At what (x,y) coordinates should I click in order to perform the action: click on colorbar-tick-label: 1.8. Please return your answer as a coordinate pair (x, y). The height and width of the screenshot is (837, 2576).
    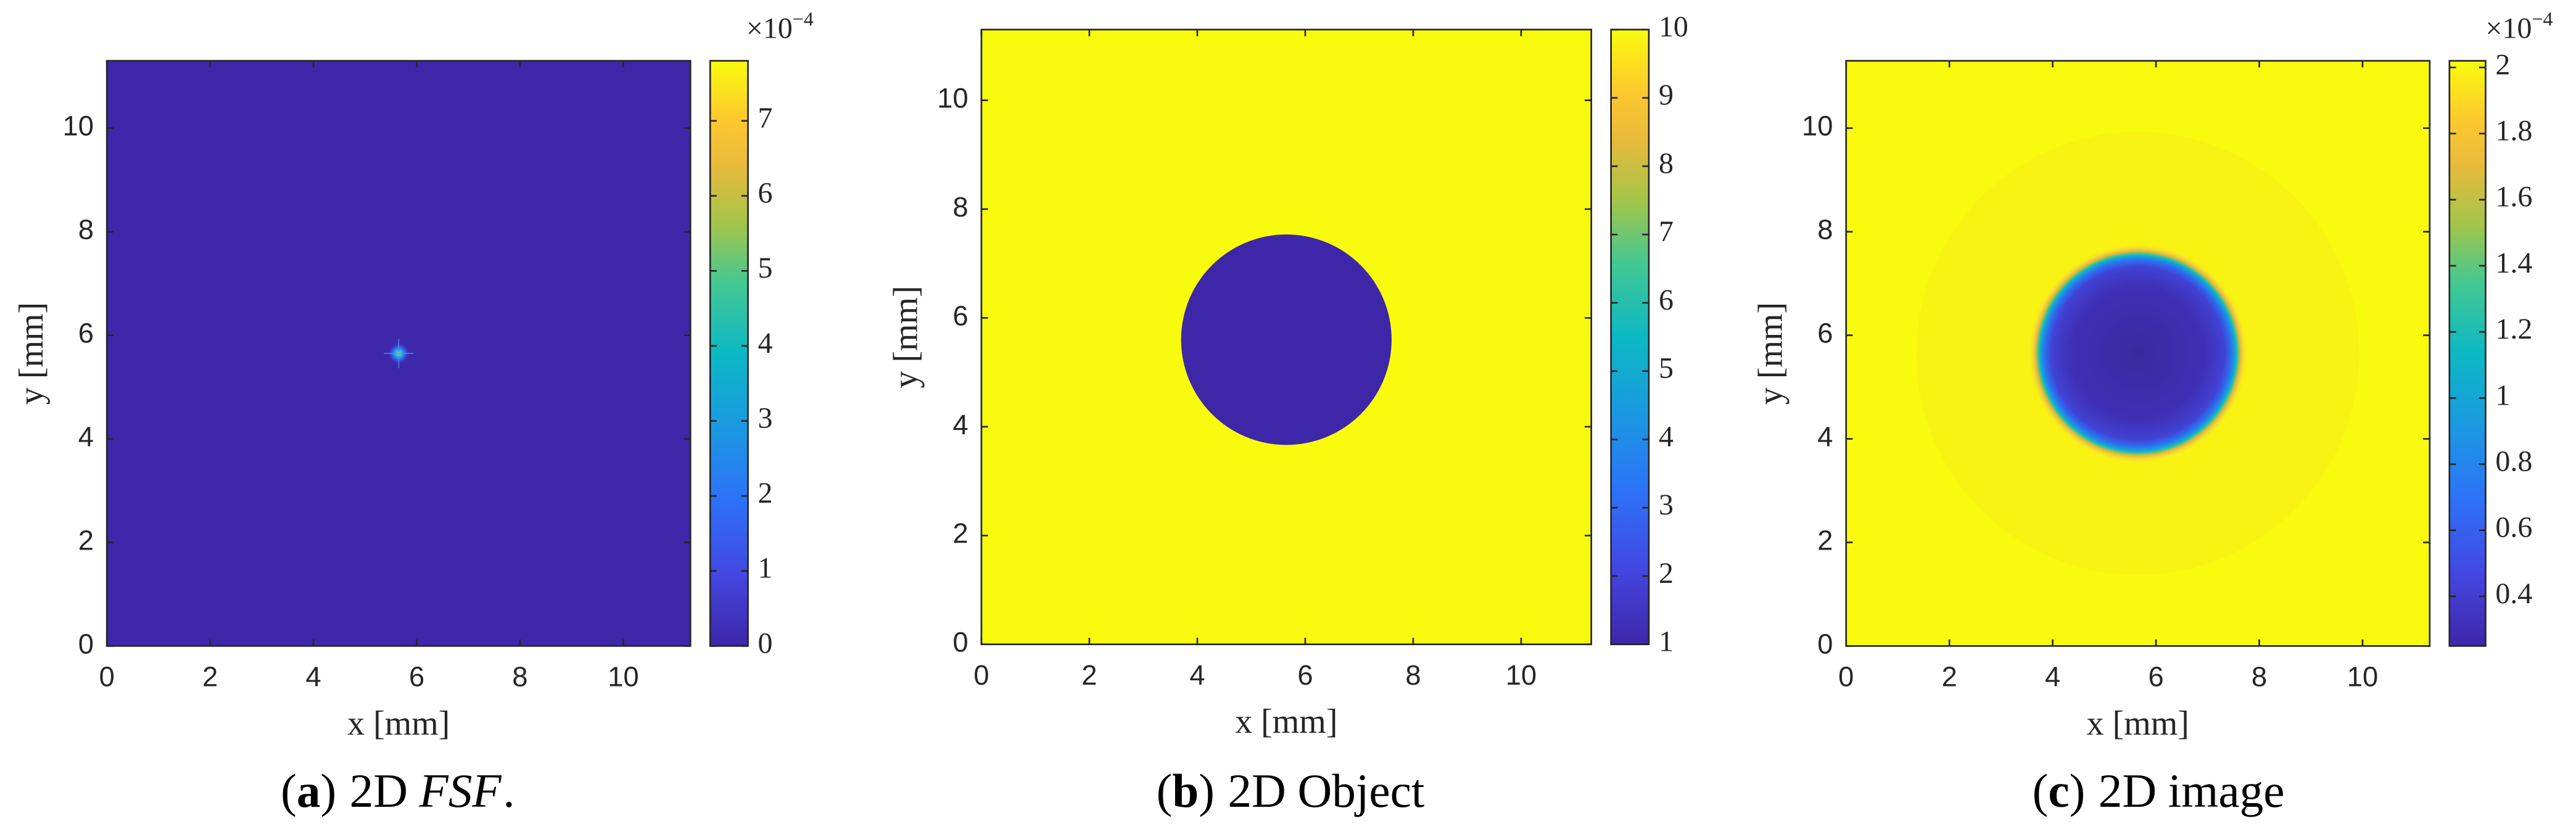
    Looking at the image, I should click on (2513, 131).